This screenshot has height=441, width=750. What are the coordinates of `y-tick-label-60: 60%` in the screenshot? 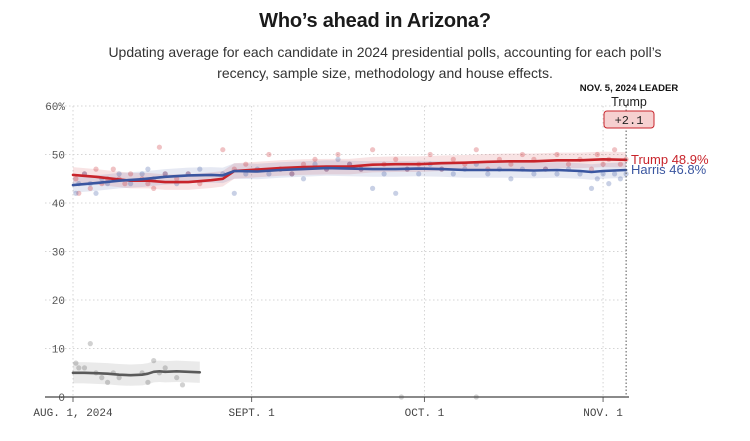 It's located at (55, 108).